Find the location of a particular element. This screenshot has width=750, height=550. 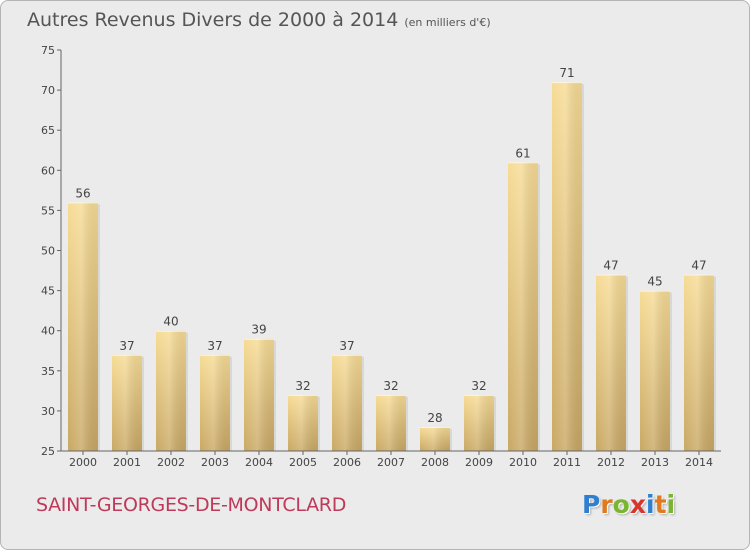

y-tick-label: 60 is located at coordinates (48, 170).